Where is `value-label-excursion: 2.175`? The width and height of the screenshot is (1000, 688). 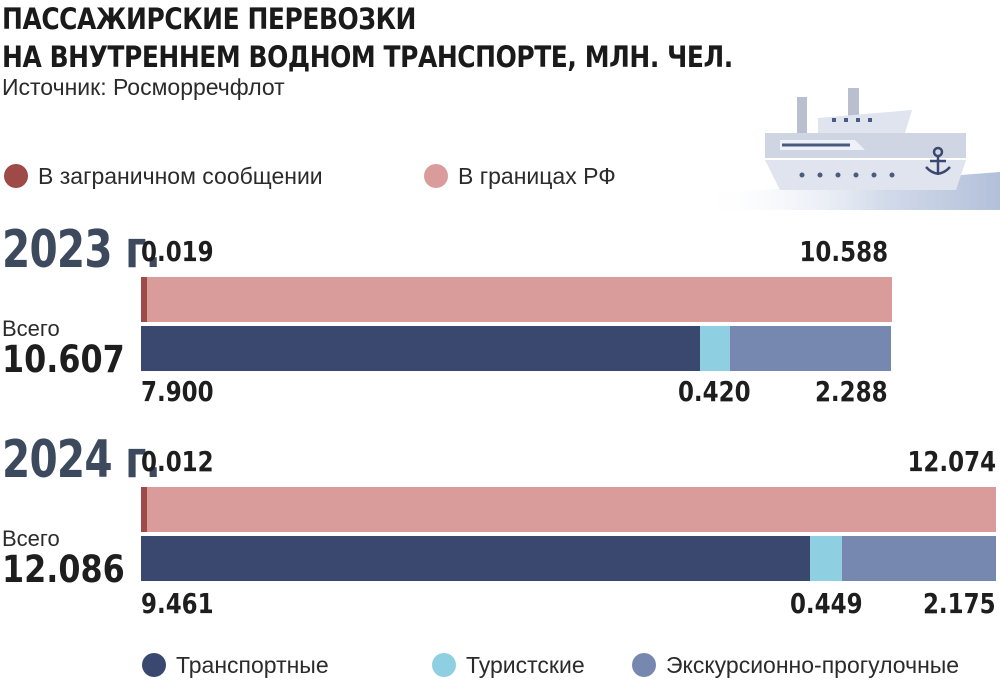
value-label-excursion: 2.175 is located at coordinates (959, 603).